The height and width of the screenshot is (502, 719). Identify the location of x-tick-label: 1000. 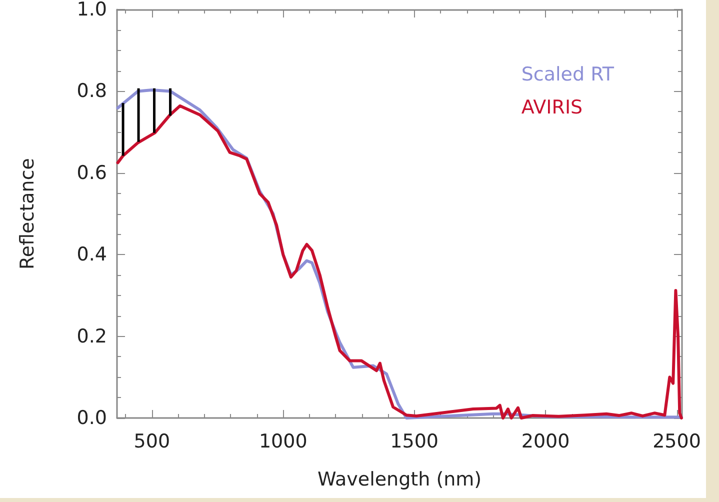
(283, 441).